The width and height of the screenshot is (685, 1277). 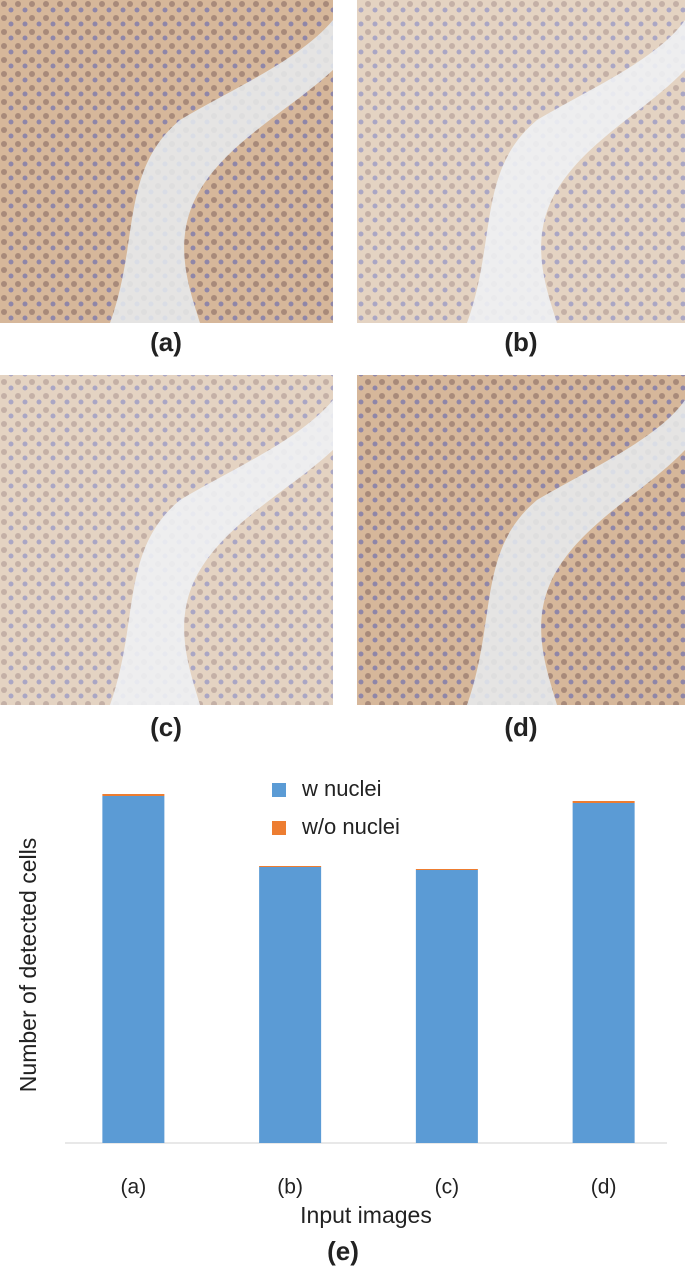 What do you see at coordinates (166, 540) in the screenshot?
I see `panel-c-image` at bounding box center [166, 540].